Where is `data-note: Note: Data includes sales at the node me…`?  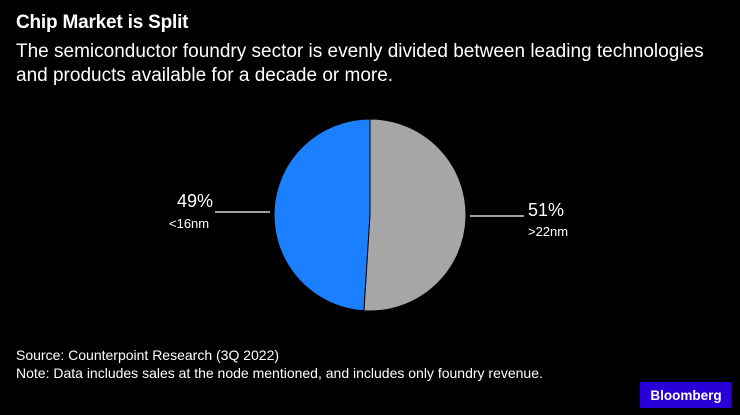 data-note: Note: Data includes sales at the node me… is located at coordinates (279, 373).